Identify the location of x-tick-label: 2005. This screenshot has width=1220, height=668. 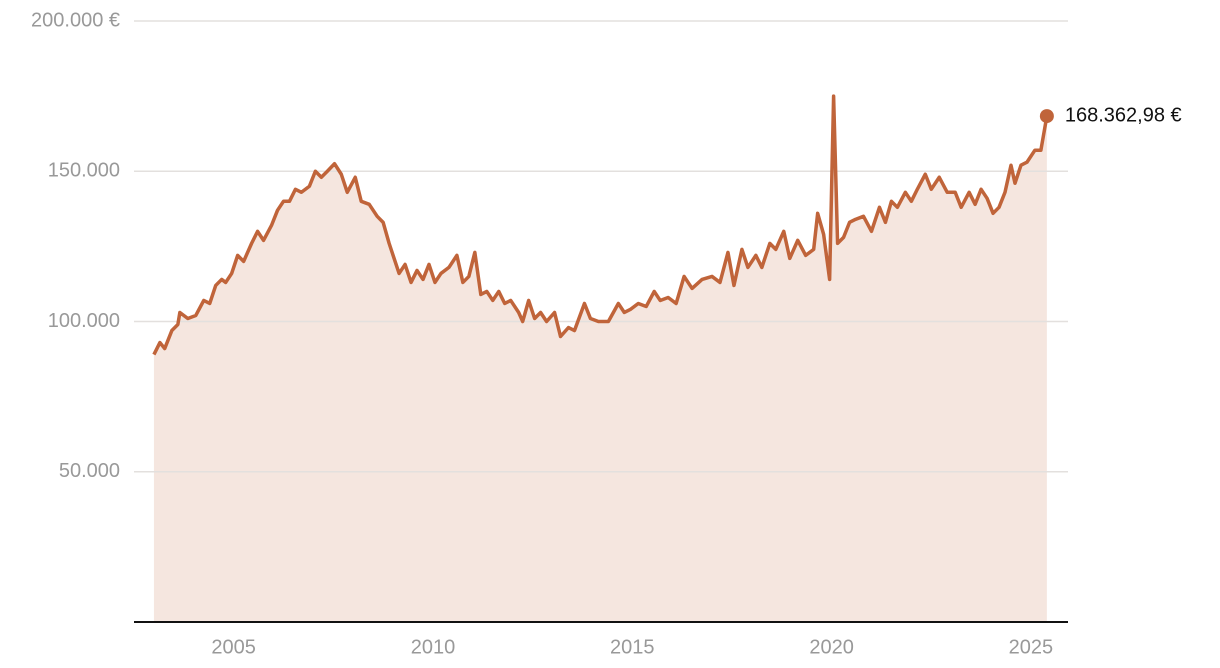
(233, 647).